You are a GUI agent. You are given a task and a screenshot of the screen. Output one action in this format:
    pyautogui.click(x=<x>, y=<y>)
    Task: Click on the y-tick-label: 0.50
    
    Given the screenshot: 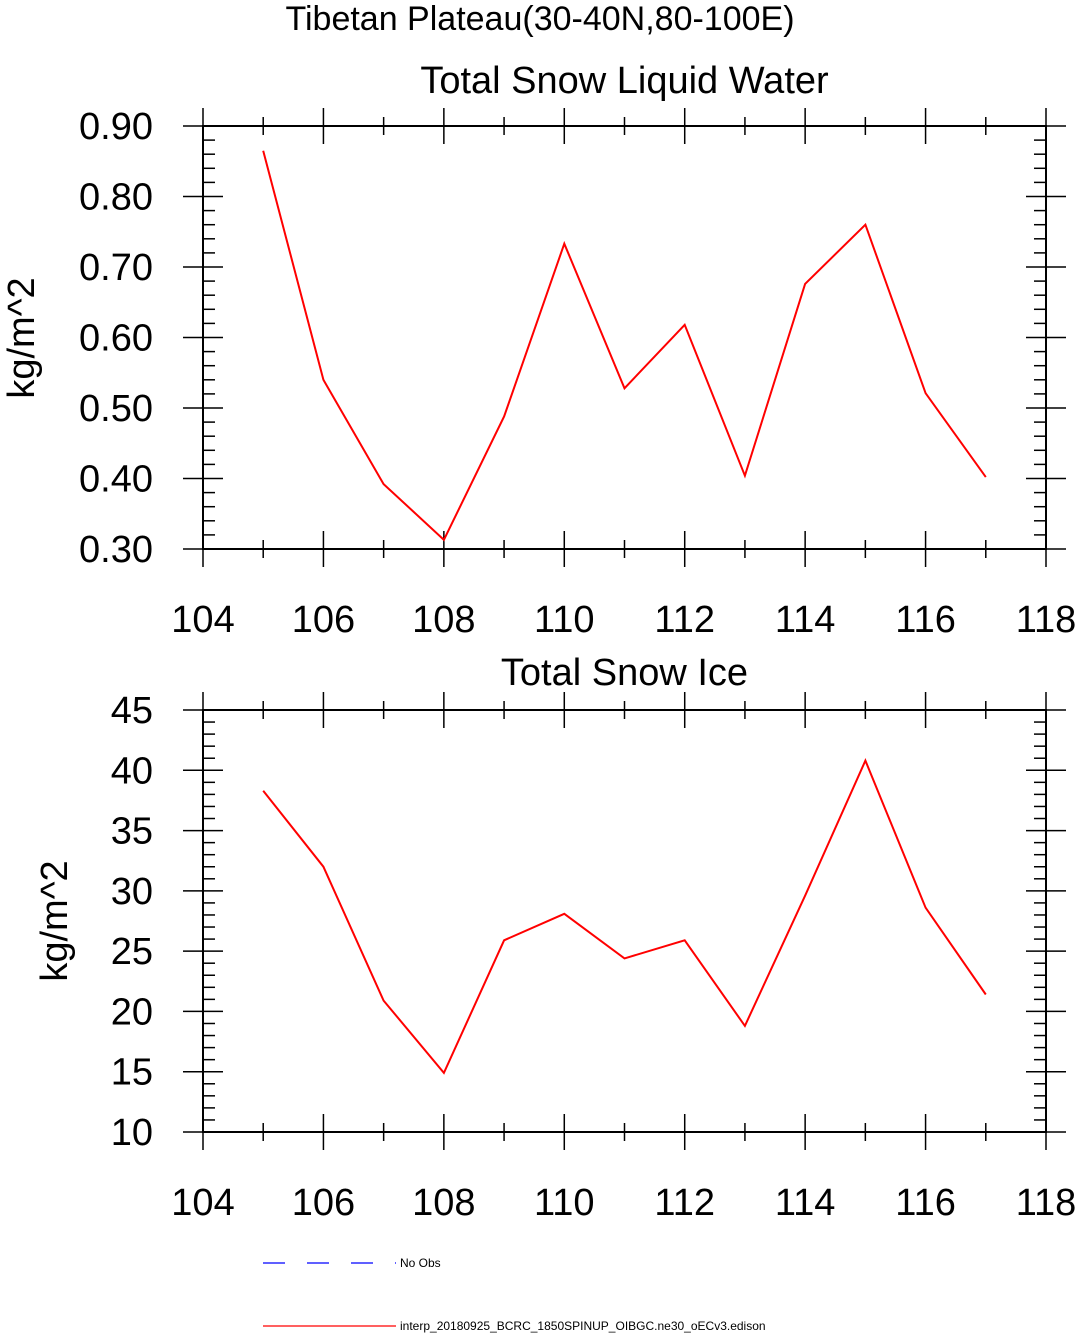 What is the action you would take?
    pyautogui.click(x=116, y=409)
    